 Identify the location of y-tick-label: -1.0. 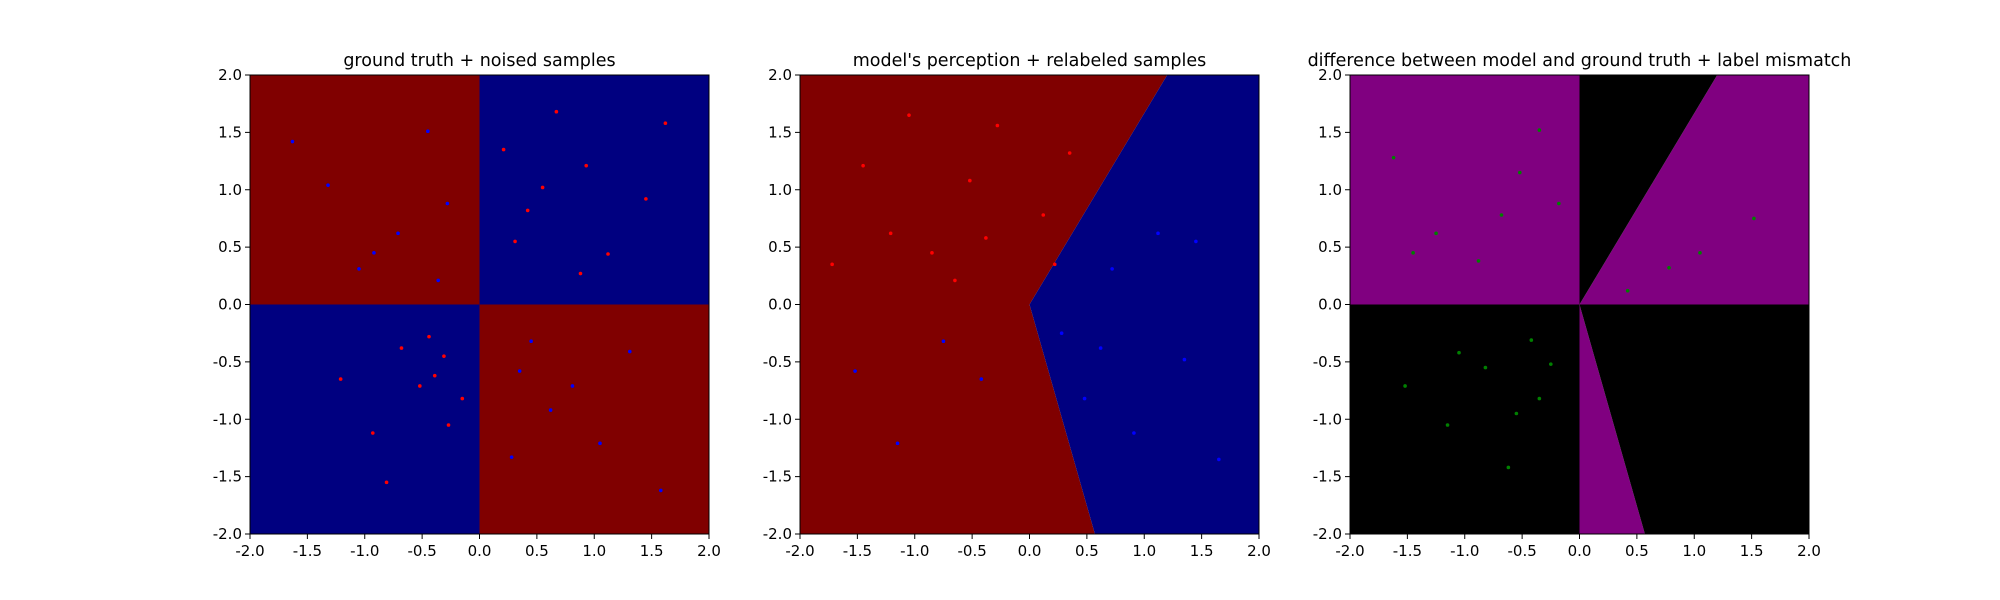
(1327, 419).